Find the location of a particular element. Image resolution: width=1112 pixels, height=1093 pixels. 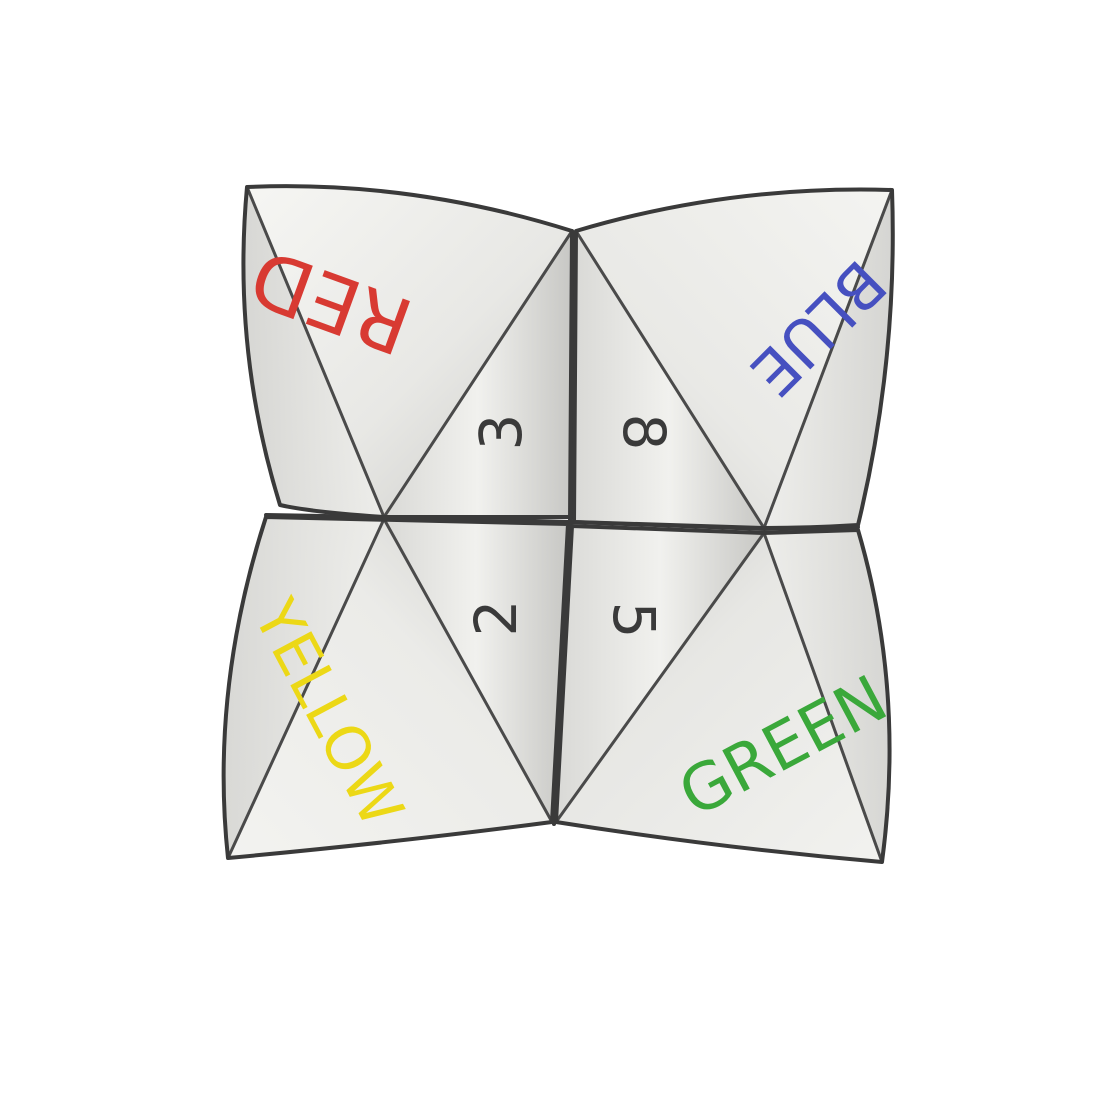

flap-bottom-right is located at coordinates (723, 694).